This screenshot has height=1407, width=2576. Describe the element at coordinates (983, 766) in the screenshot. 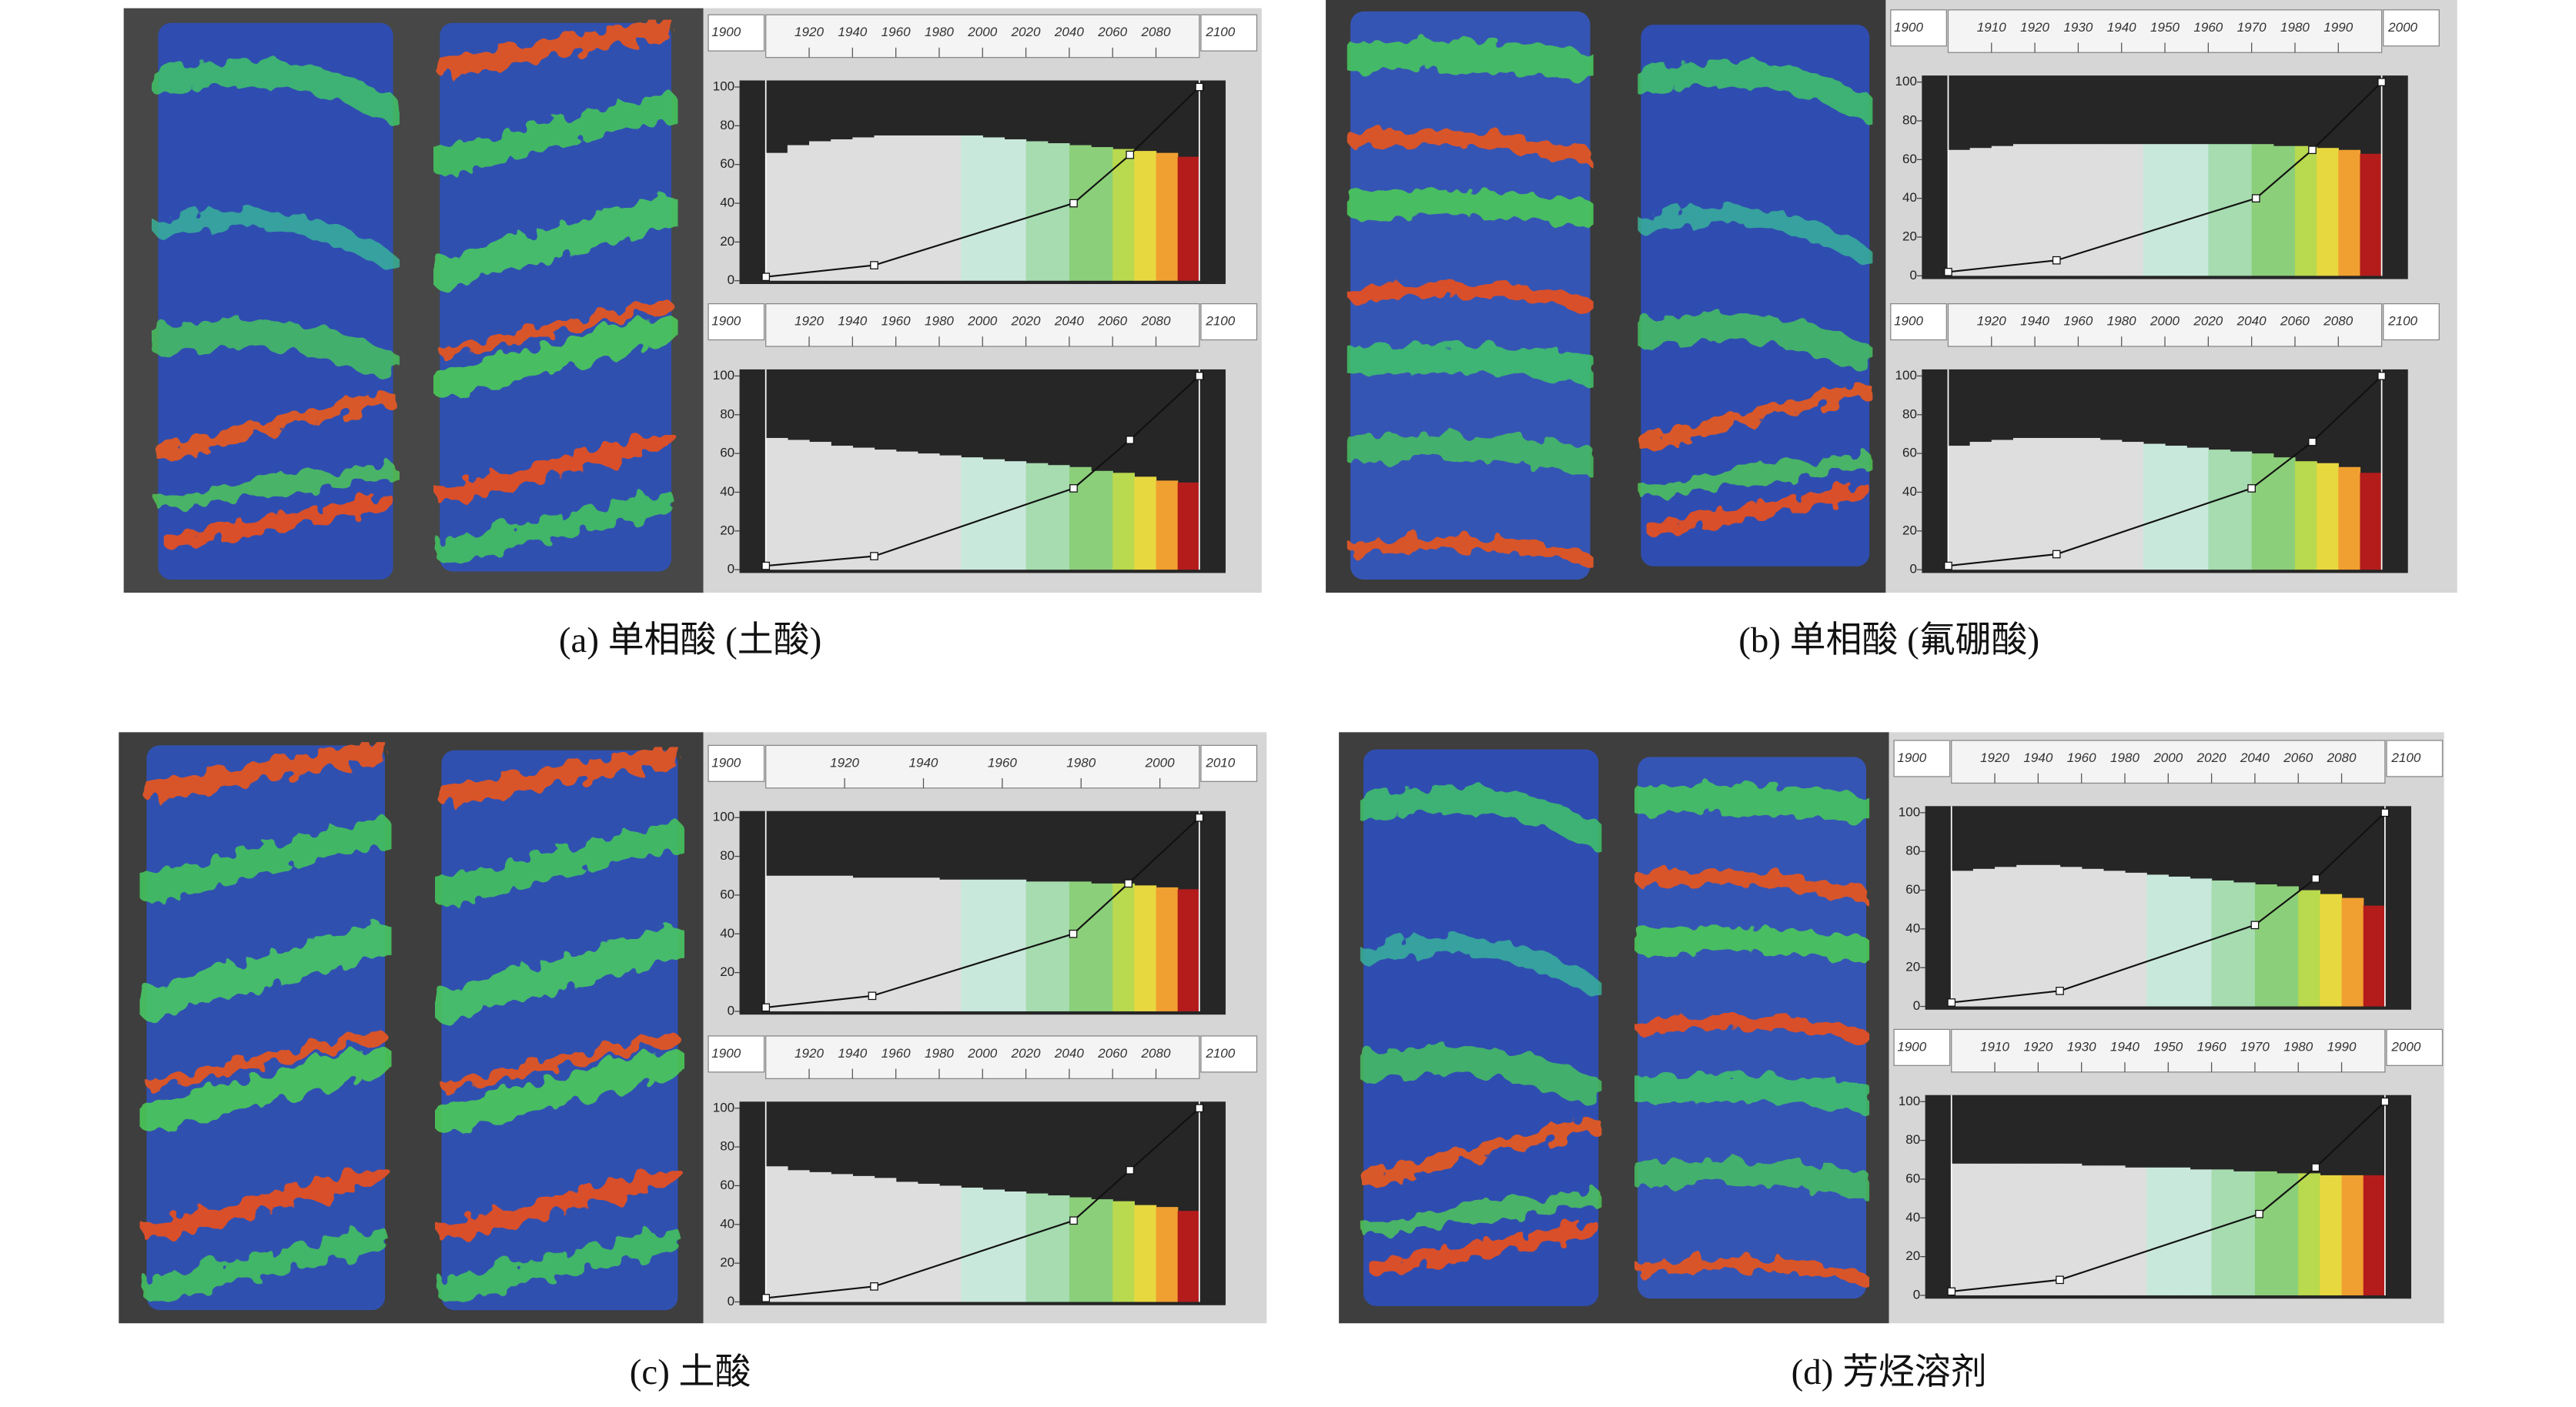

I see `ruler` at that location.